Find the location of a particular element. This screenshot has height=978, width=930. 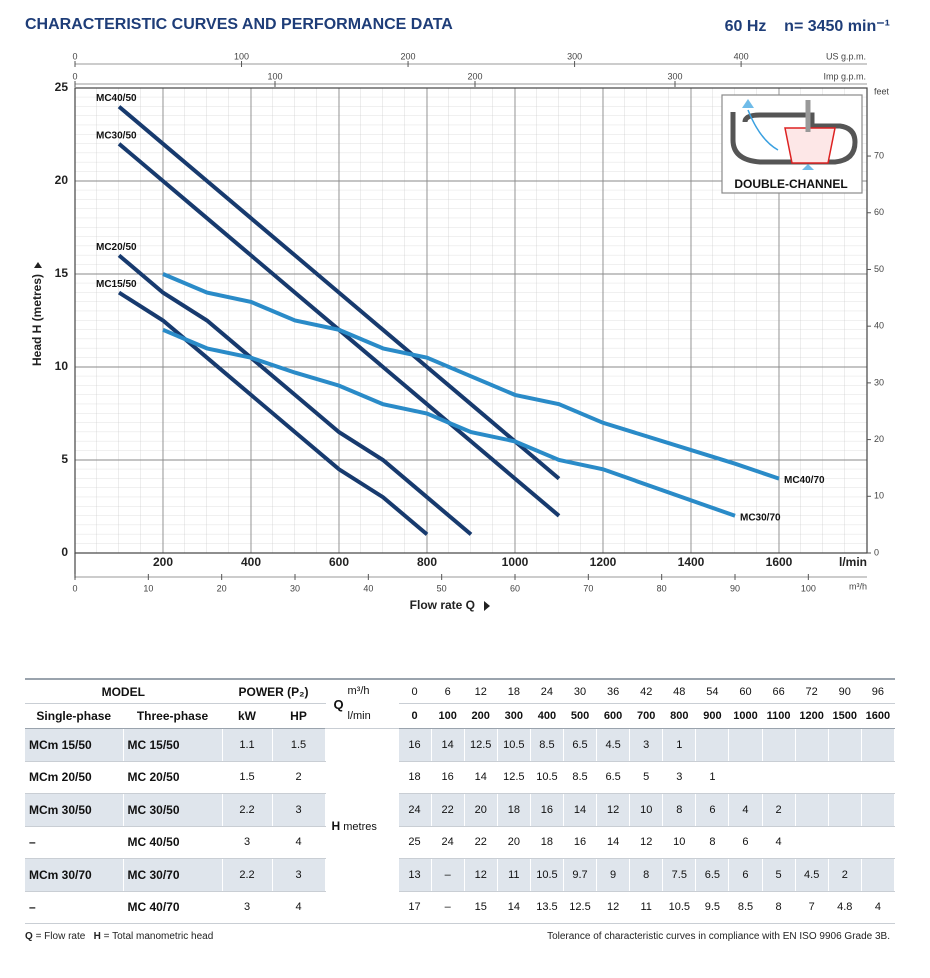

head-value: 6.5 is located at coordinates (712, 875).